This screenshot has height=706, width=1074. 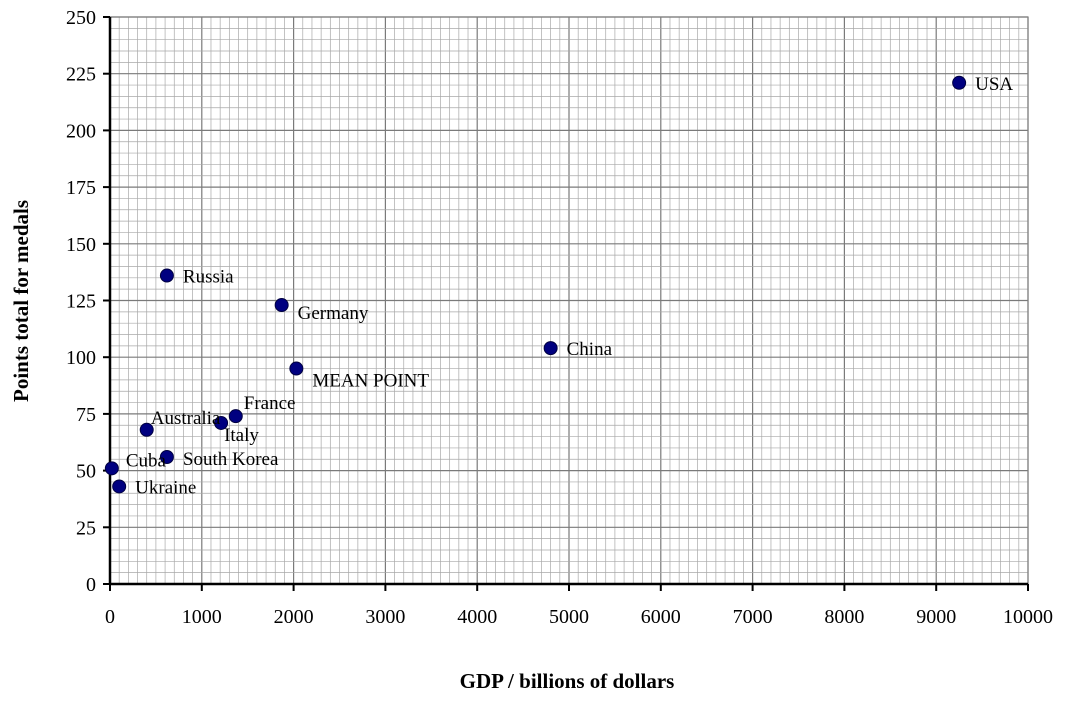 What do you see at coordinates (333, 313) in the screenshot?
I see `point-label-germany: Germany` at bounding box center [333, 313].